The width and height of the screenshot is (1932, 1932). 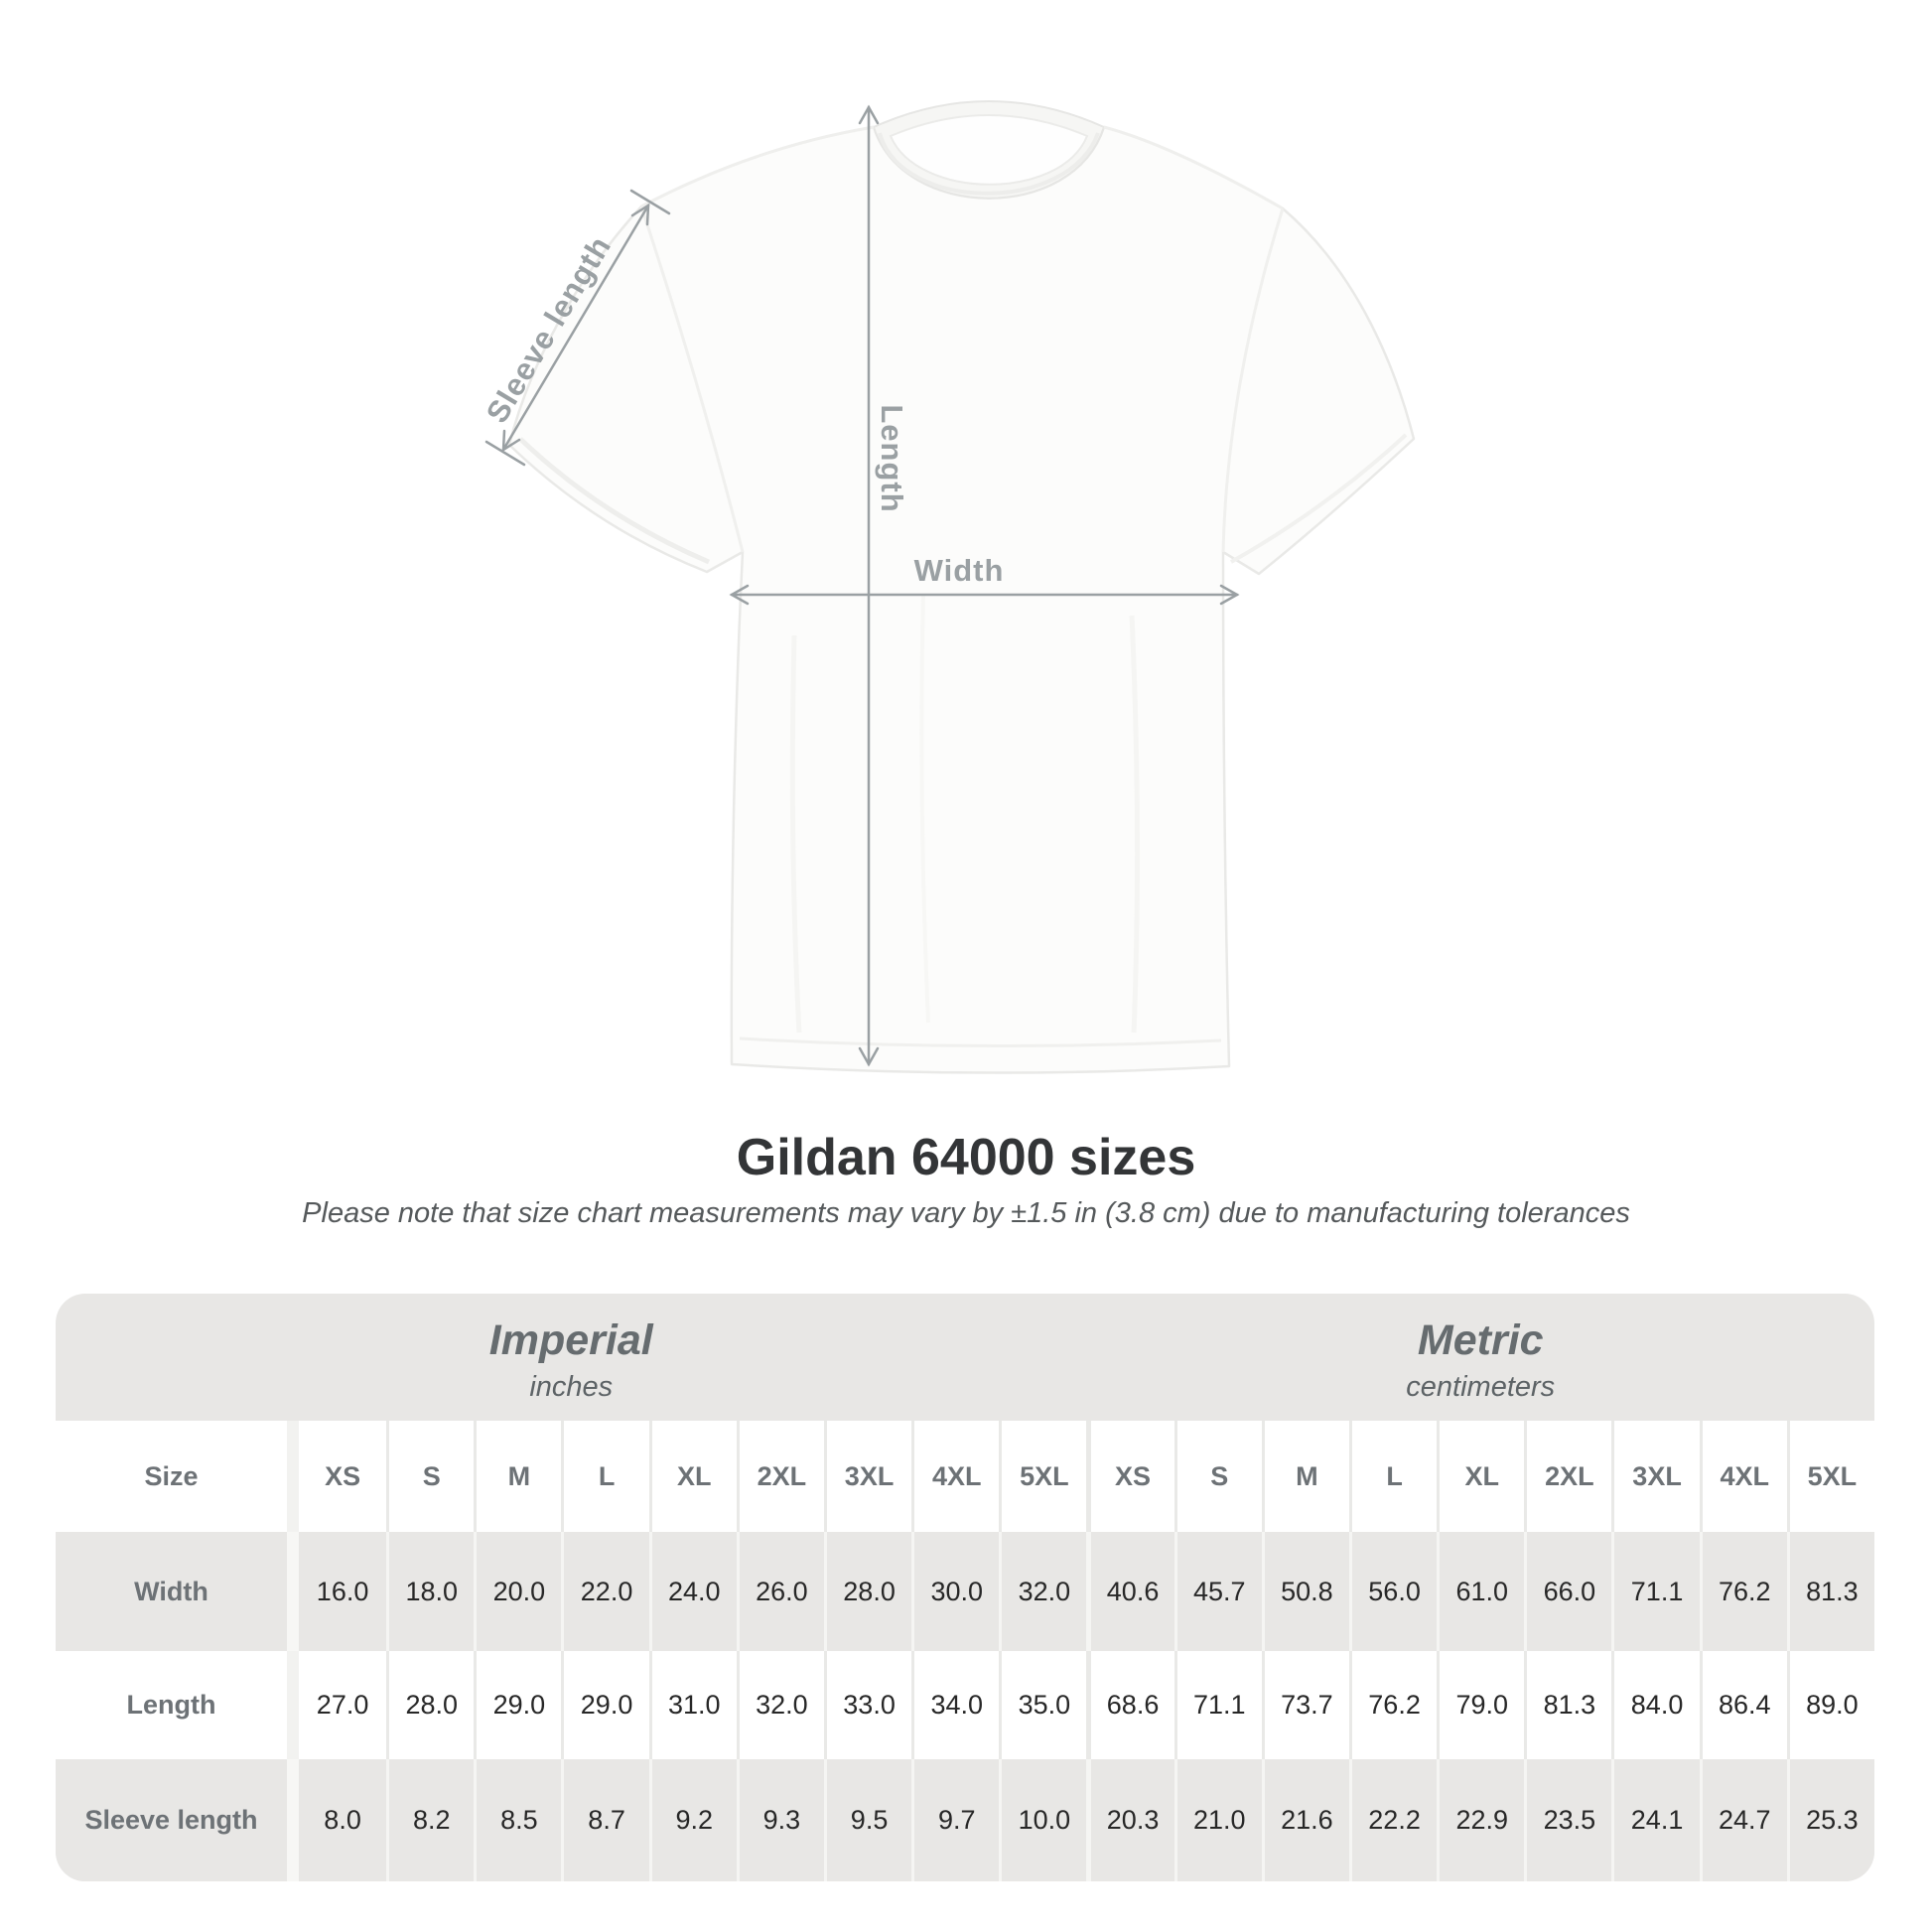 What do you see at coordinates (1655, 1705) in the screenshot?
I see `value-cell: 84.0` at bounding box center [1655, 1705].